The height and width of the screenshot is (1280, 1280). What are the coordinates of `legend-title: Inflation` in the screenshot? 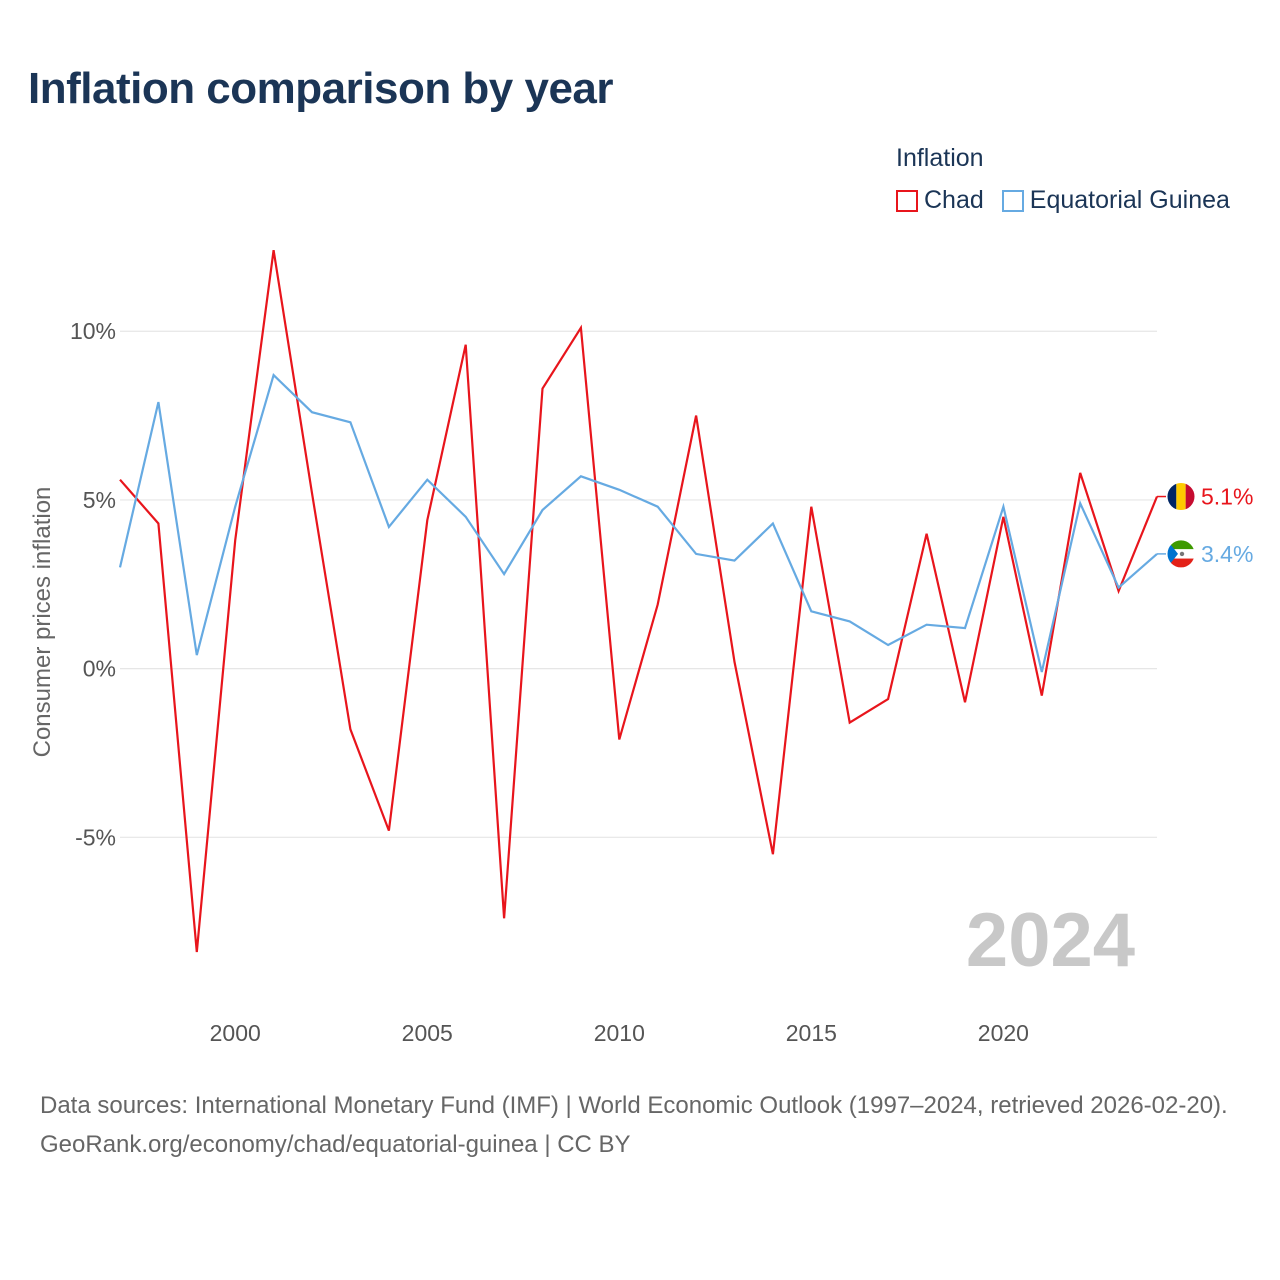 It's located at (940, 158).